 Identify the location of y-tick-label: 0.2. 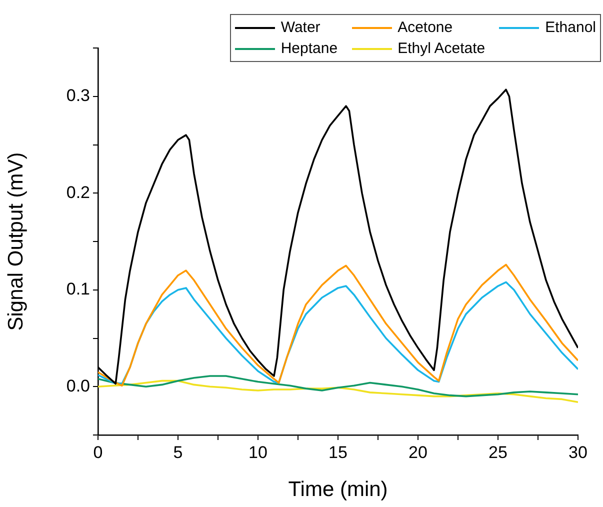
(78, 192).